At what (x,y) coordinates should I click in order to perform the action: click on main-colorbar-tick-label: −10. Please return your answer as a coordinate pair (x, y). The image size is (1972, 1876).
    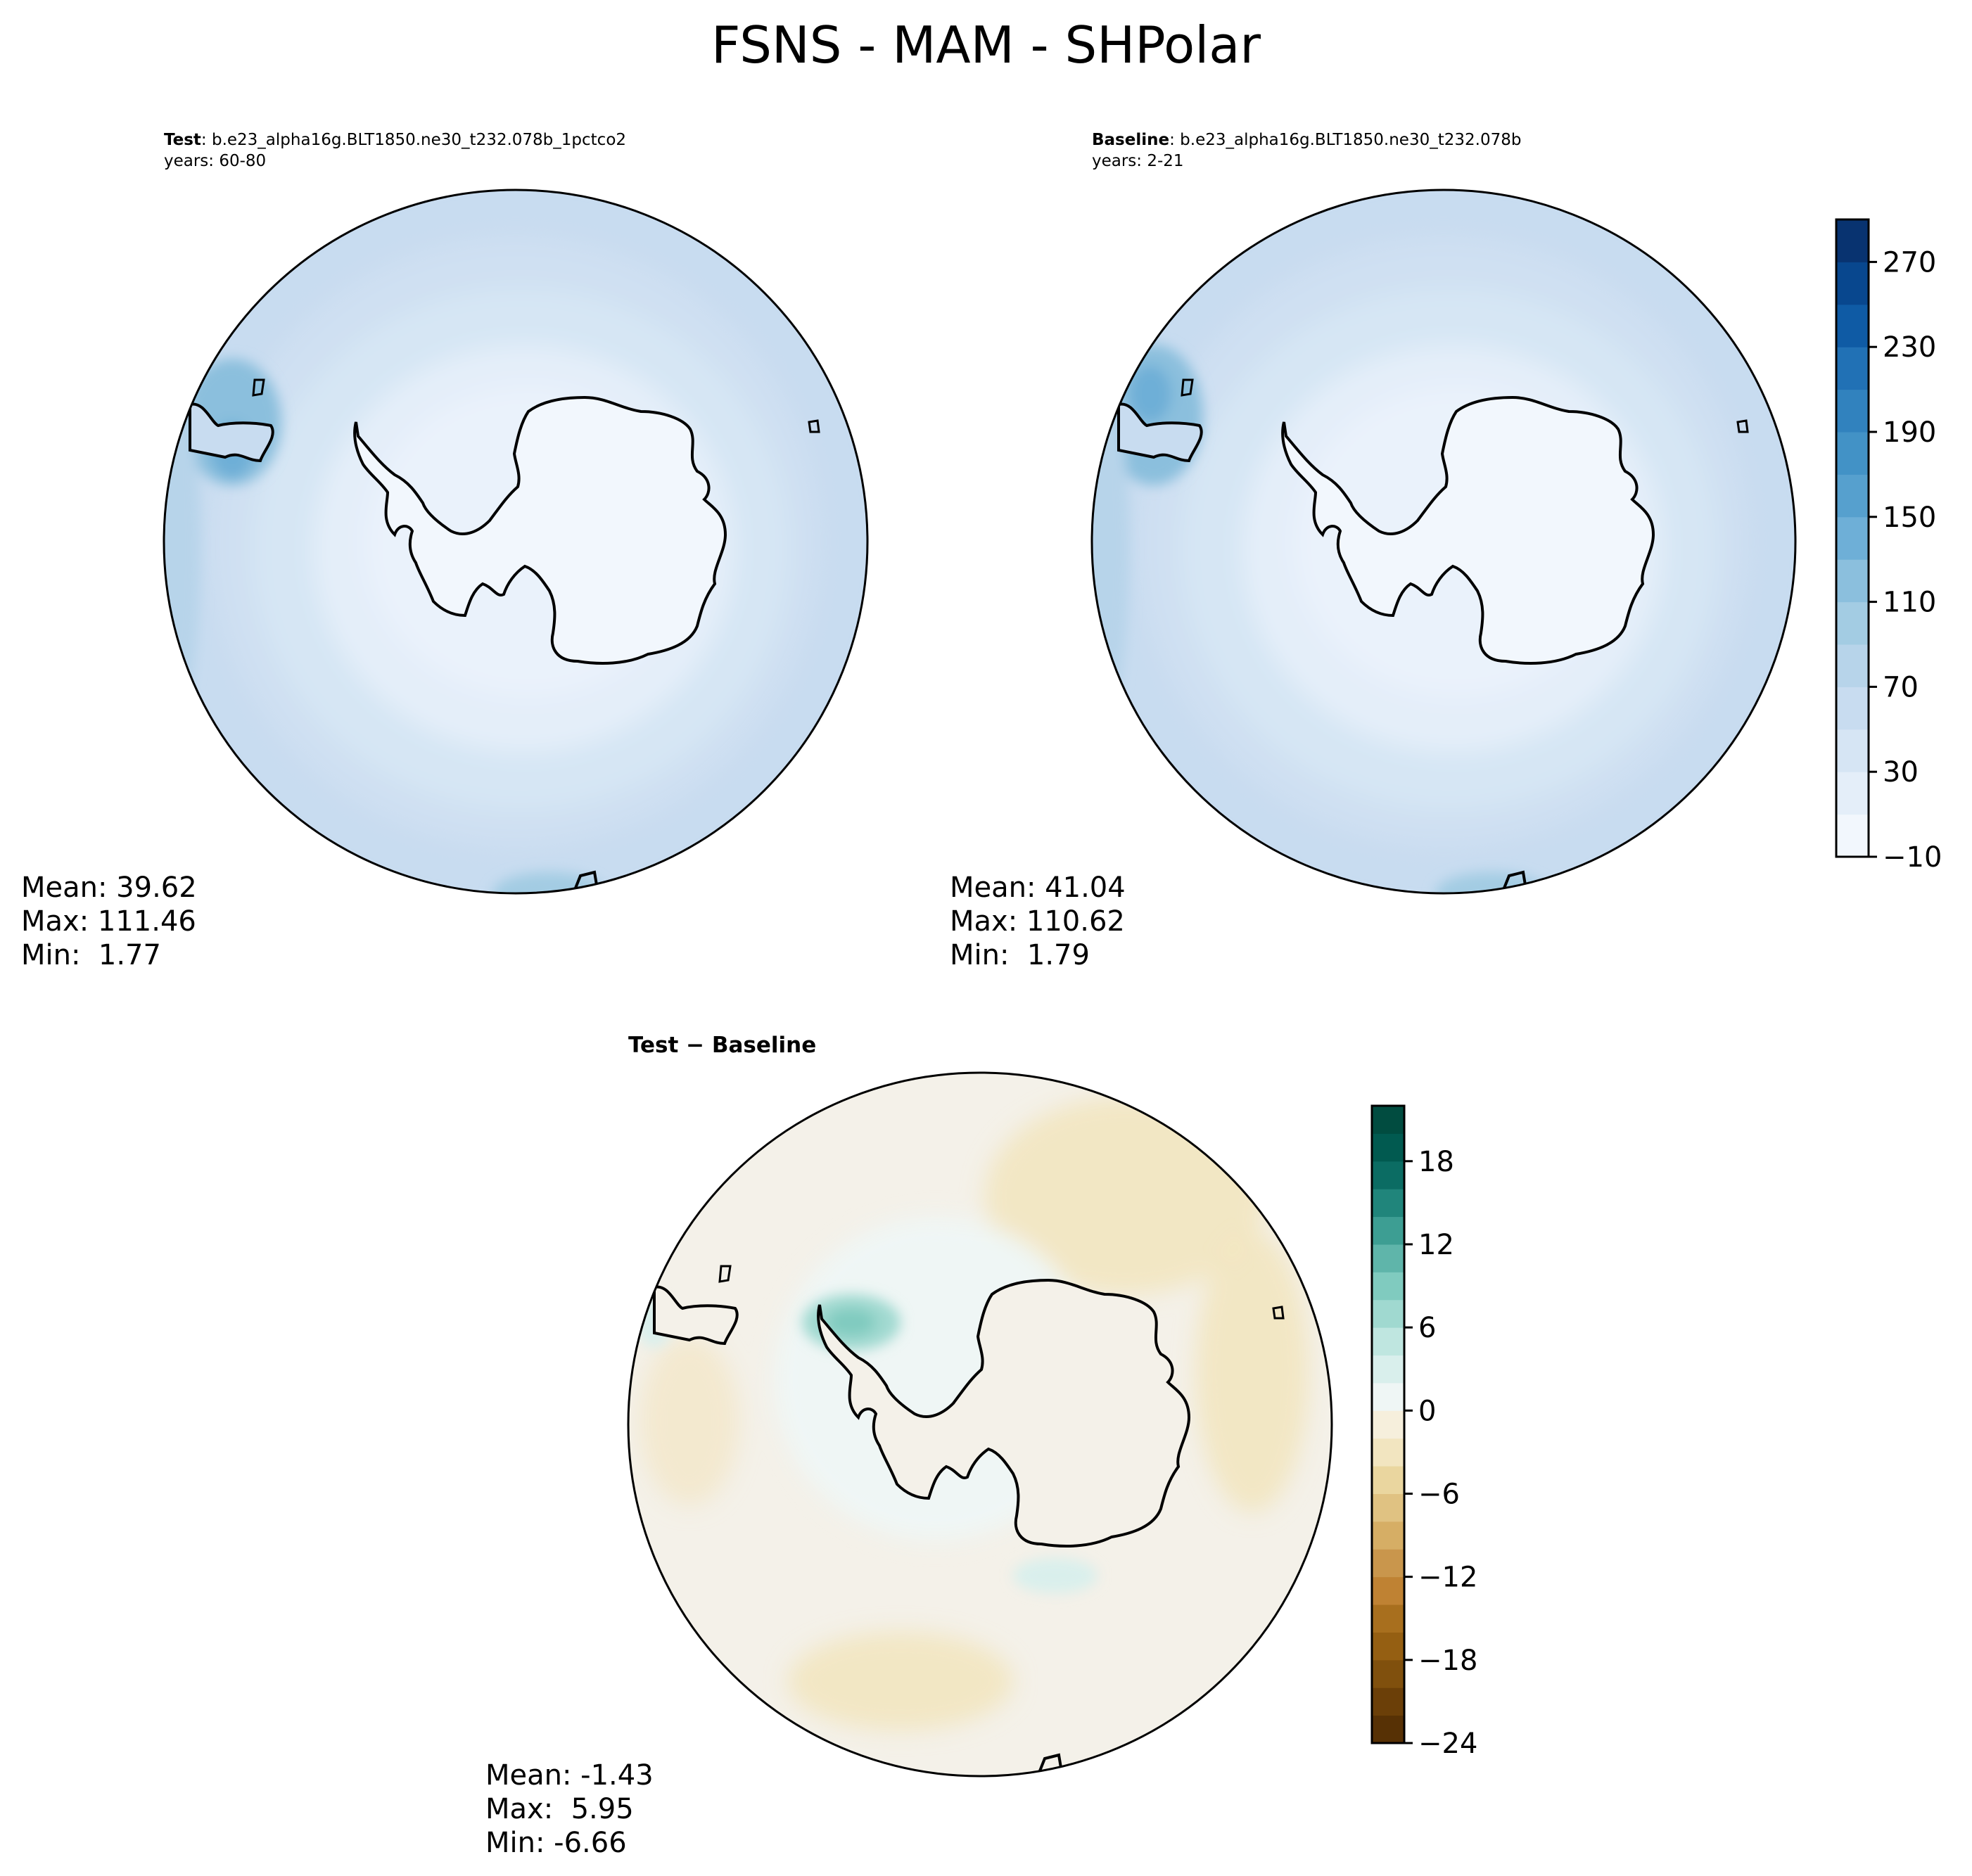
    Looking at the image, I should click on (1913, 857).